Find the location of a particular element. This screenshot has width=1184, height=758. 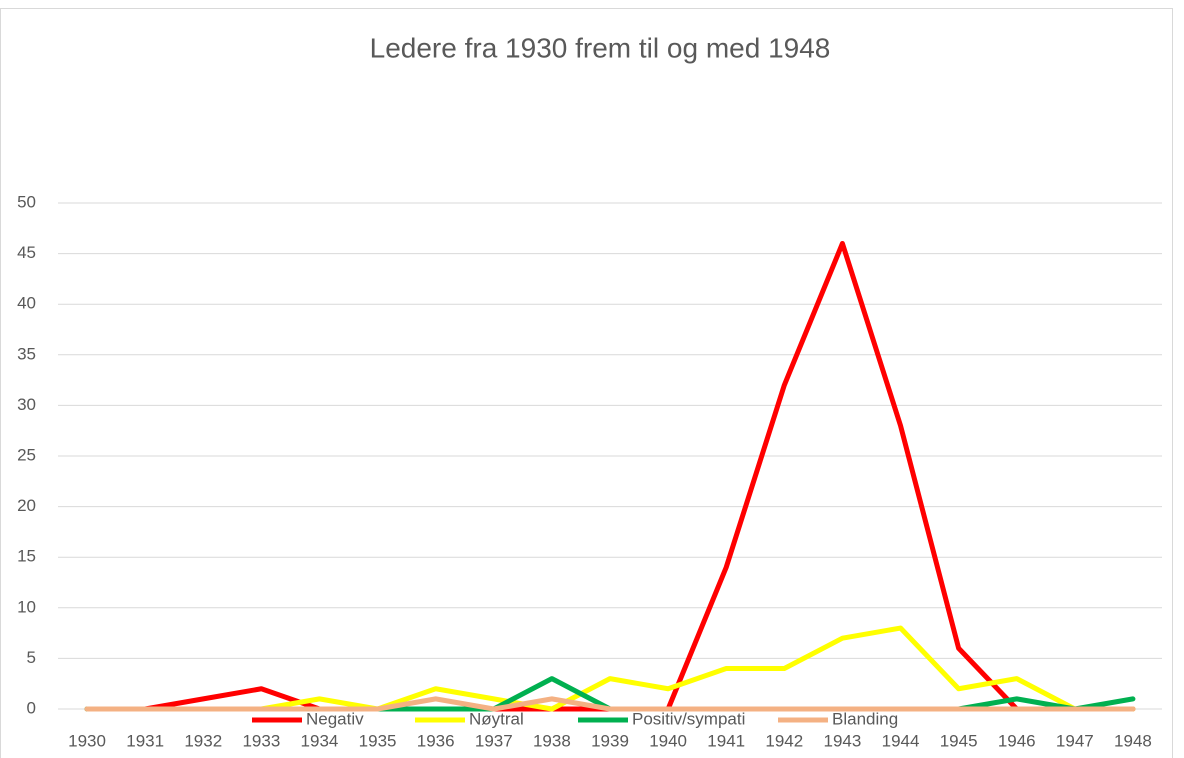

x-tick-label: 1930 is located at coordinates (87, 740).